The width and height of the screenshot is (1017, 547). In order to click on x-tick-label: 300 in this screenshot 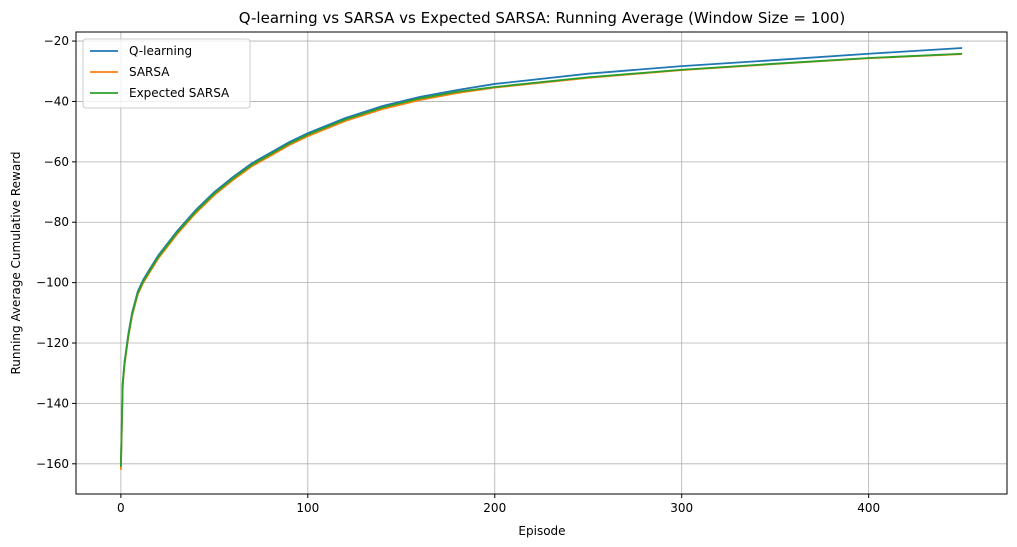, I will do `click(681, 508)`.